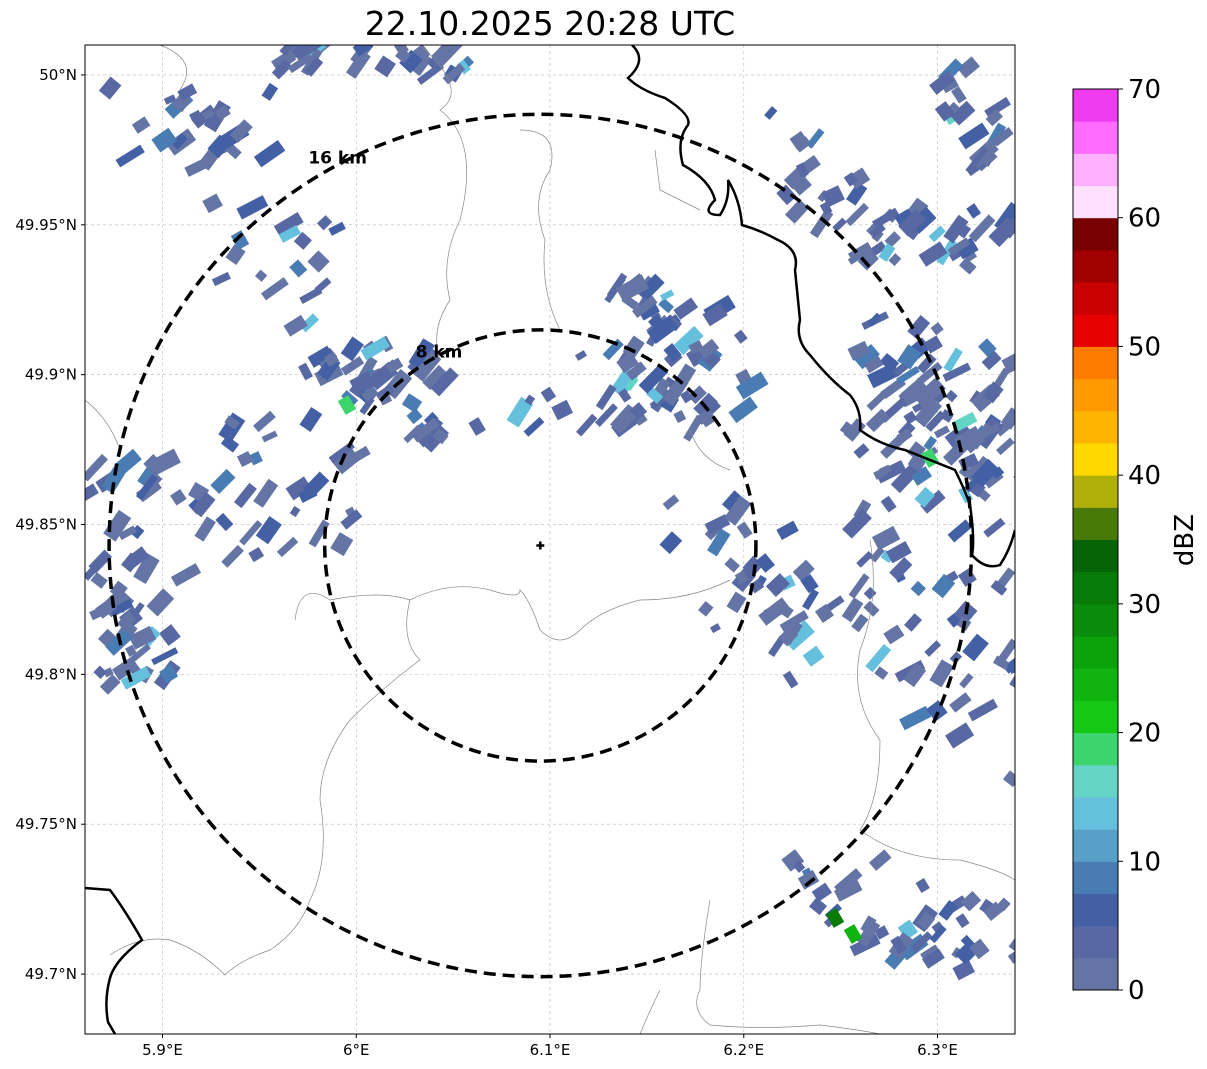 This screenshot has width=1207, height=1069. I want to click on colorbar: 0 10 20 30 40 50 60 70 dBZ, so click(1136, 540).